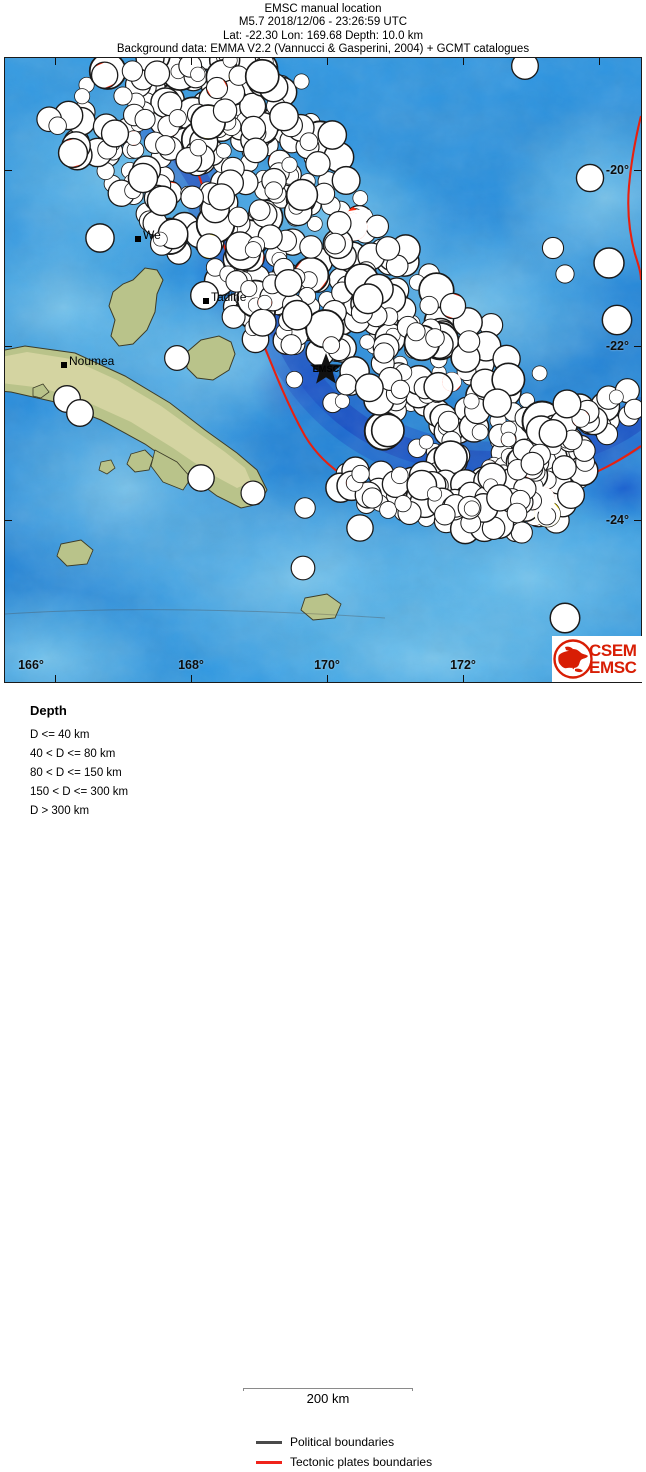  What do you see at coordinates (326, 369) in the screenshot?
I see `epicentre-marker: EMSC` at bounding box center [326, 369].